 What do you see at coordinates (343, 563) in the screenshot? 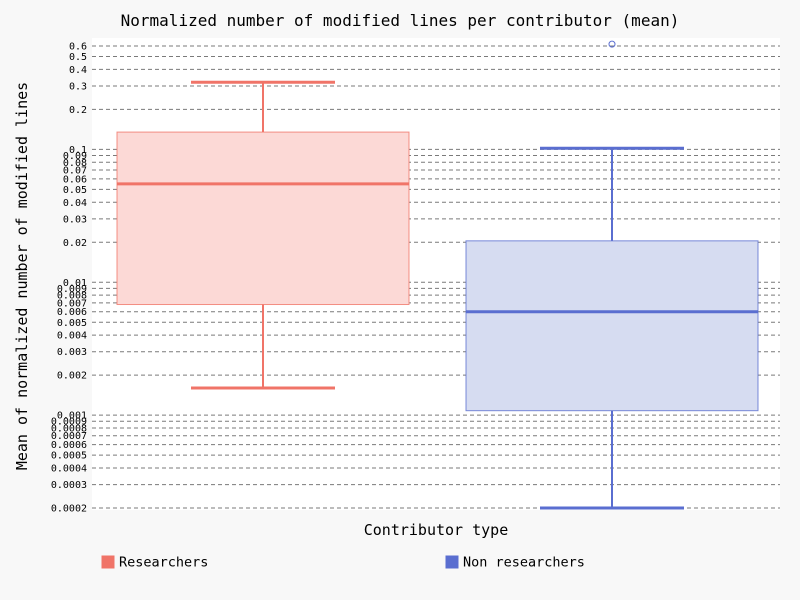
I see `legend: Researchers Non researchers` at bounding box center [343, 563].